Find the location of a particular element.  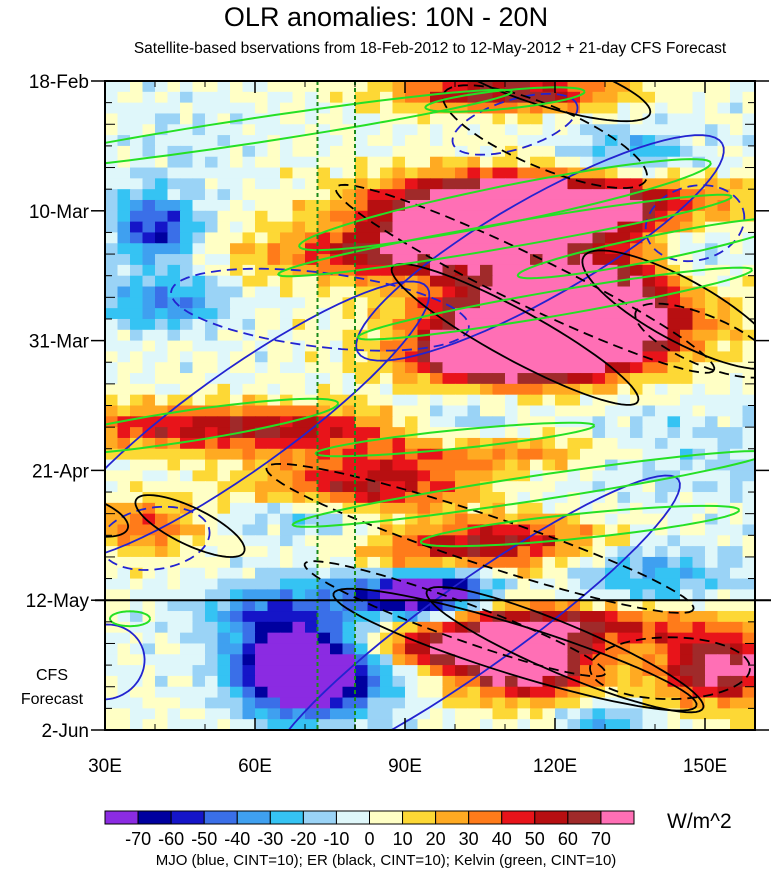

colorbar-swatch is located at coordinates (485, 817).